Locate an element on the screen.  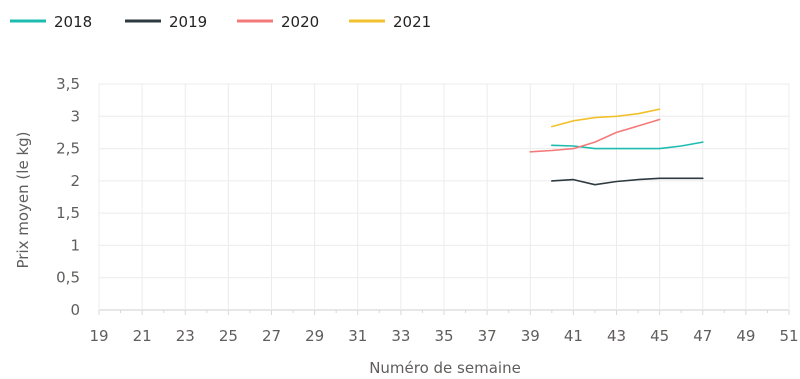
series-line-2019 is located at coordinates (627, 181).